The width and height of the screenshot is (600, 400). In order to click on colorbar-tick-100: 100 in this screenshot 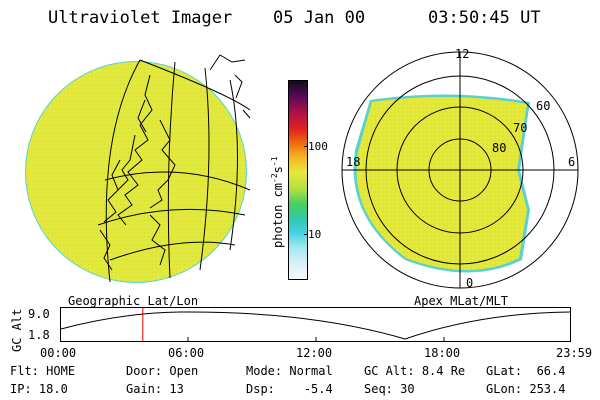, I will do `click(318, 146)`.